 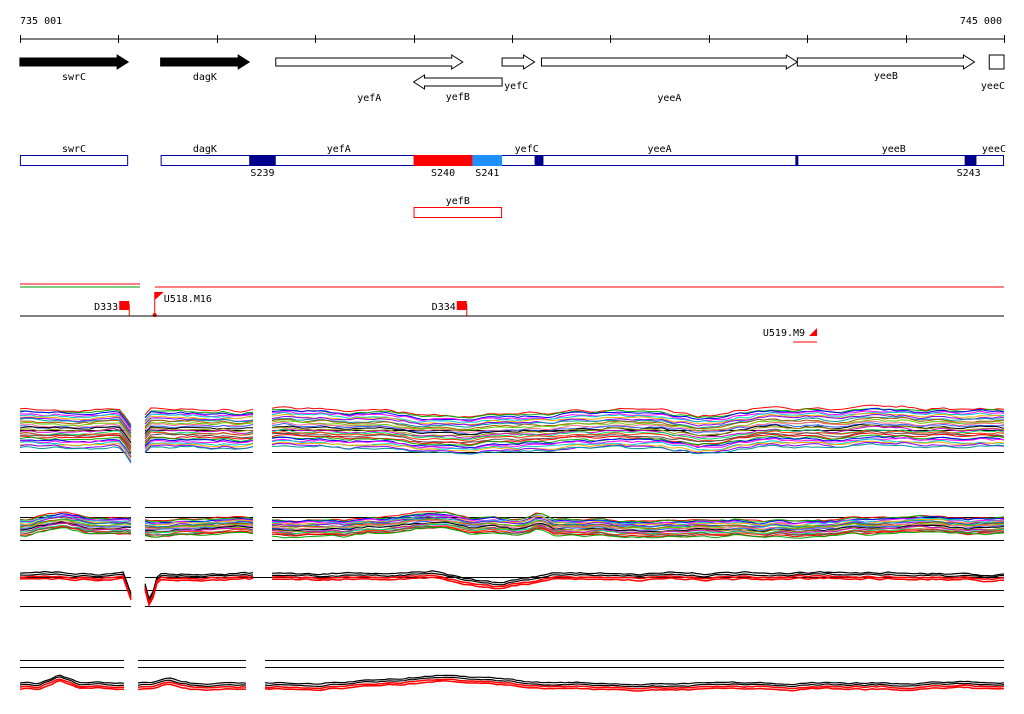 What do you see at coordinates (205, 149) in the screenshot?
I see `transcript-label-dagK: dagK` at bounding box center [205, 149].